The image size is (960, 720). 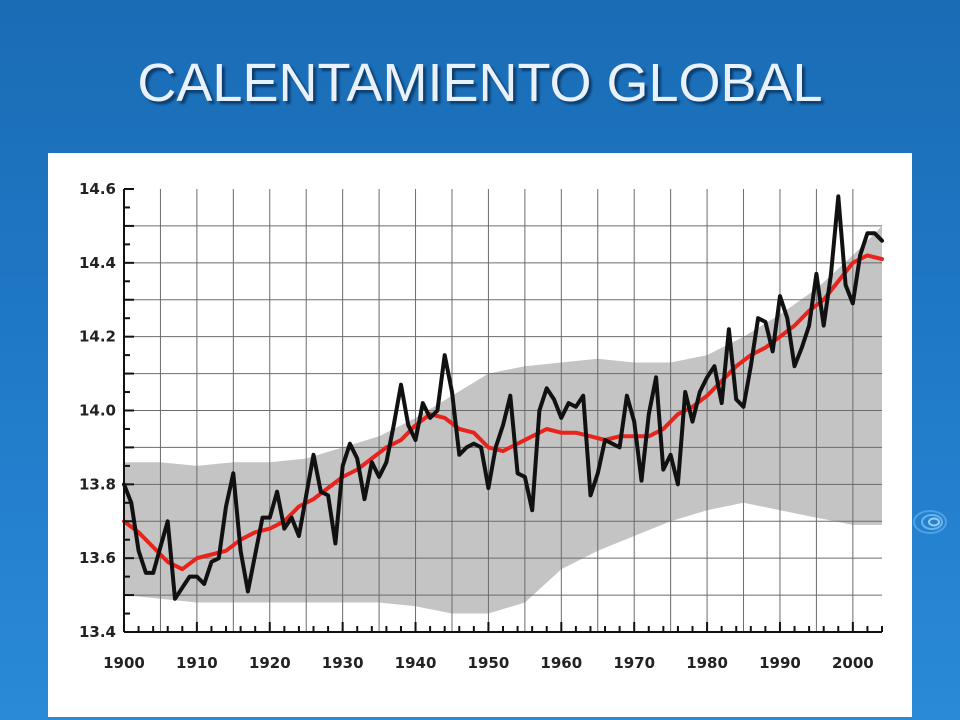 What do you see at coordinates (97, 484) in the screenshot?
I see `y-tick-label: 13.8` at bounding box center [97, 484].